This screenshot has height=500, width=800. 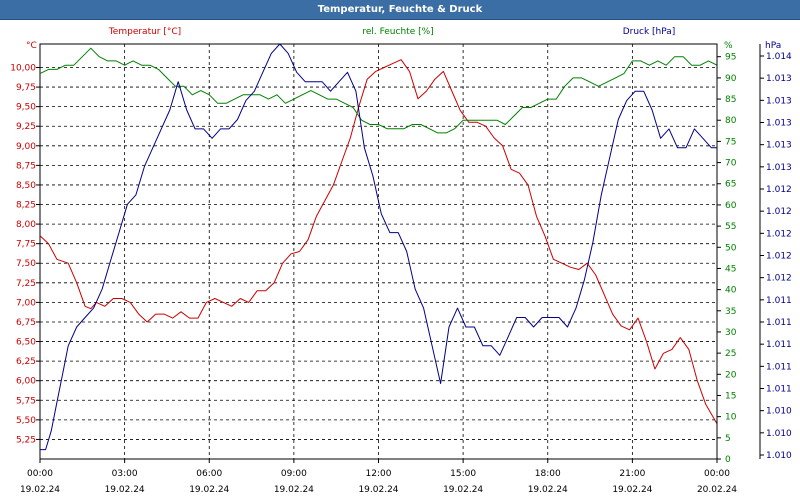 What do you see at coordinates (731, 121) in the screenshot?
I see `mid-tick-label: 80` at bounding box center [731, 121].